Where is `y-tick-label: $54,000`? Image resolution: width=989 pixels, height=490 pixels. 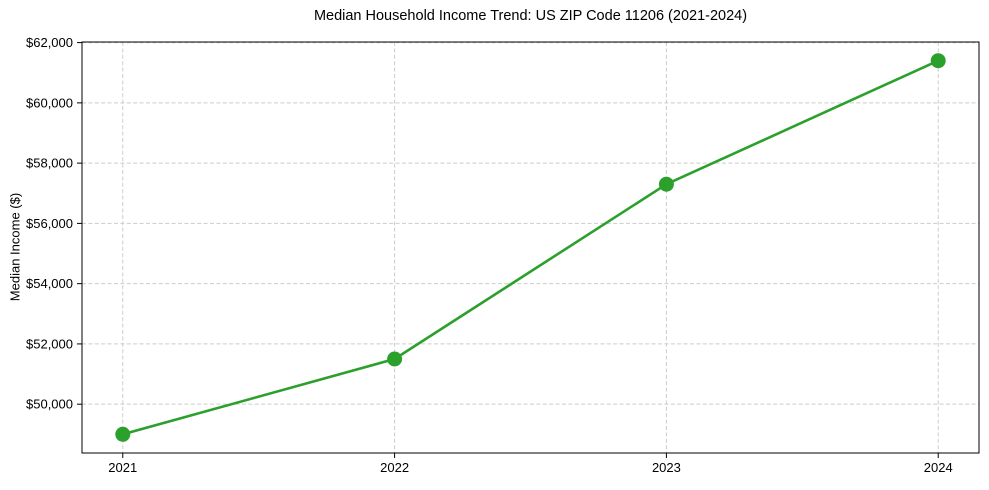 y-tick-label: $54,000 is located at coordinates (49, 283).